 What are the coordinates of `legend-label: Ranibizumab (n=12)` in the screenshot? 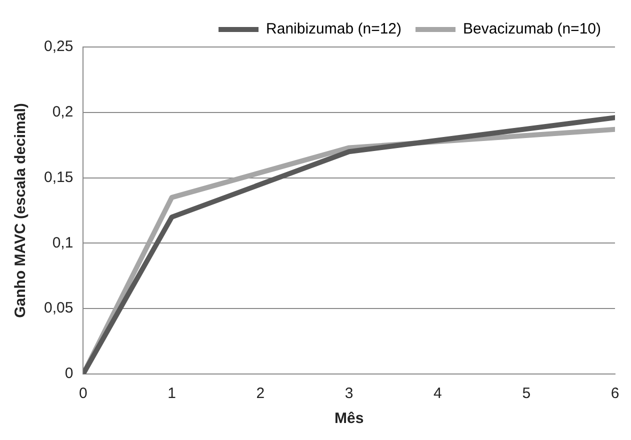 It's located at (334, 29).